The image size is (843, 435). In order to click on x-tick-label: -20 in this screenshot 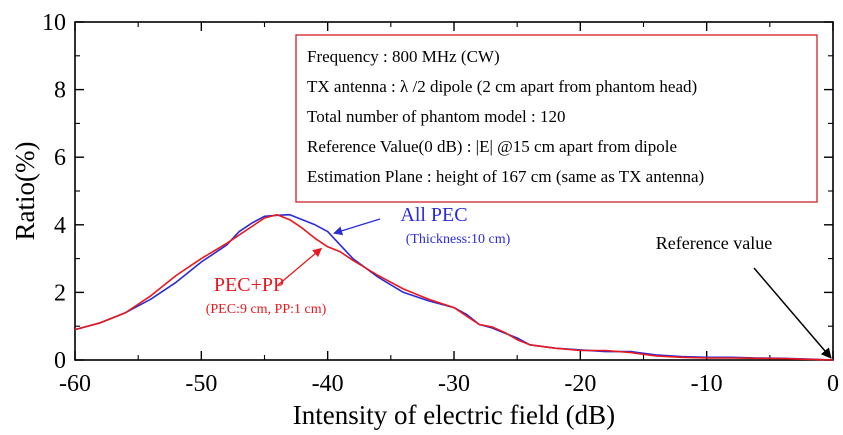, I will do `click(580, 384)`.